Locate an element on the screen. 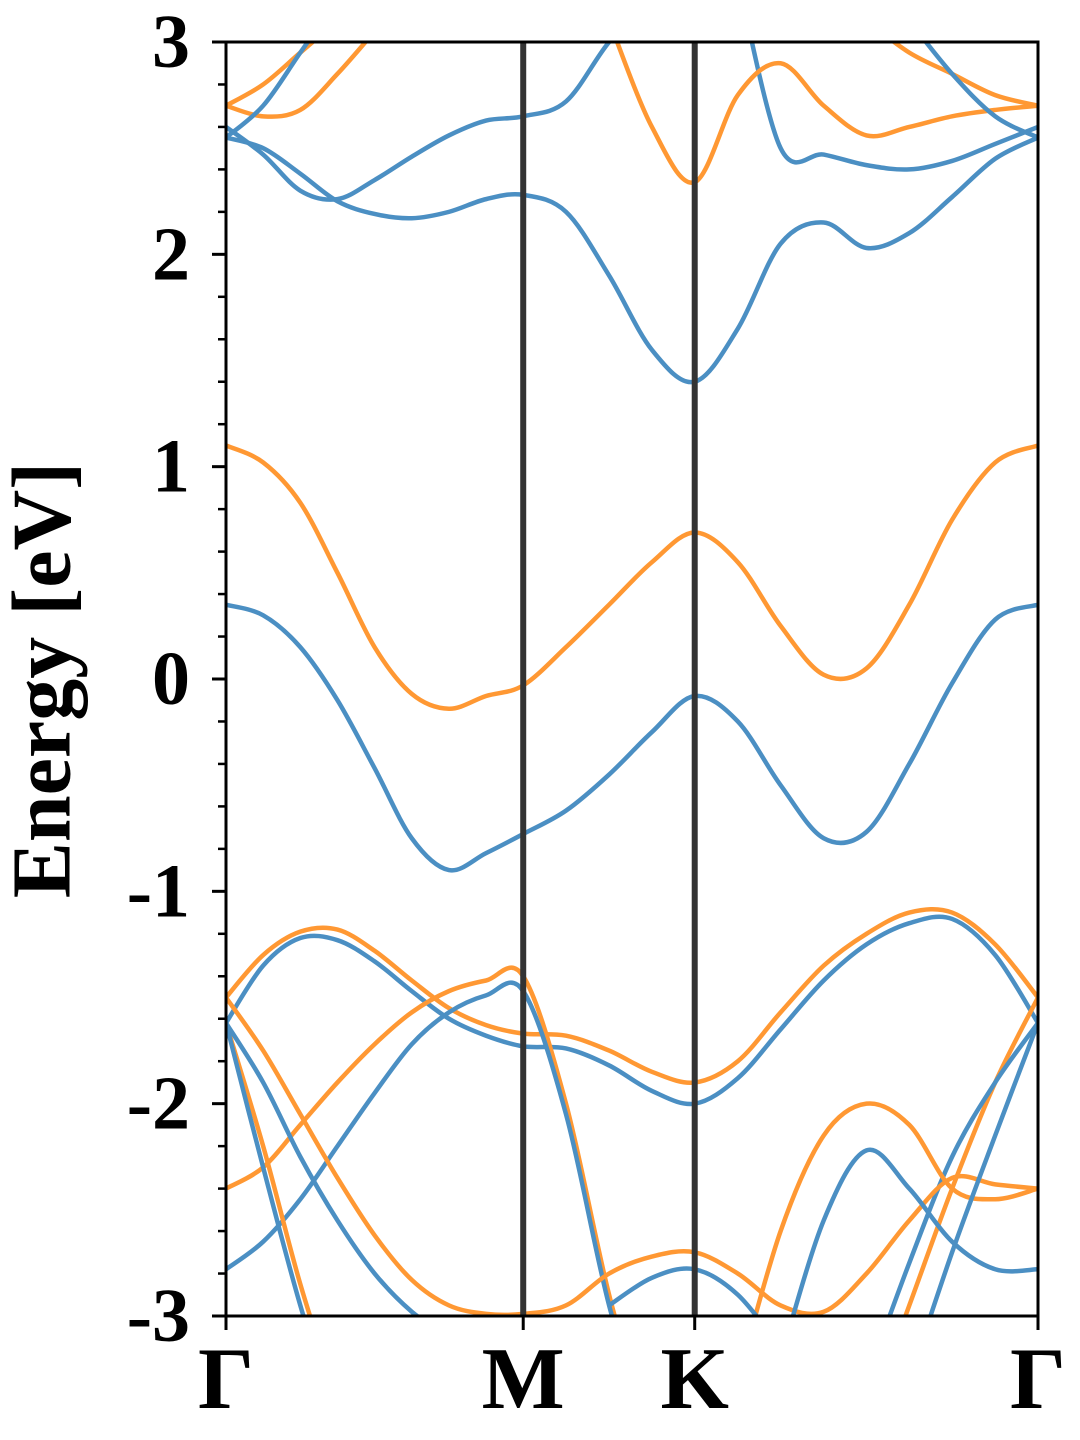 The width and height of the screenshot is (1080, 1440). y-tick-label: 0 is located at coordinates (171, 679).